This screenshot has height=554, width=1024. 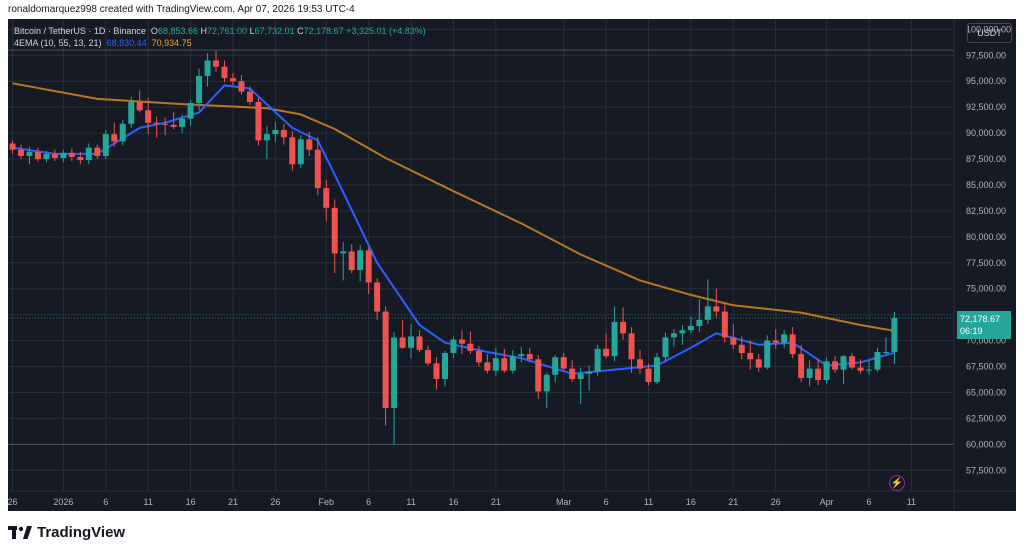 I want to click on currency-button: USDT, so click(x=989, y=33).